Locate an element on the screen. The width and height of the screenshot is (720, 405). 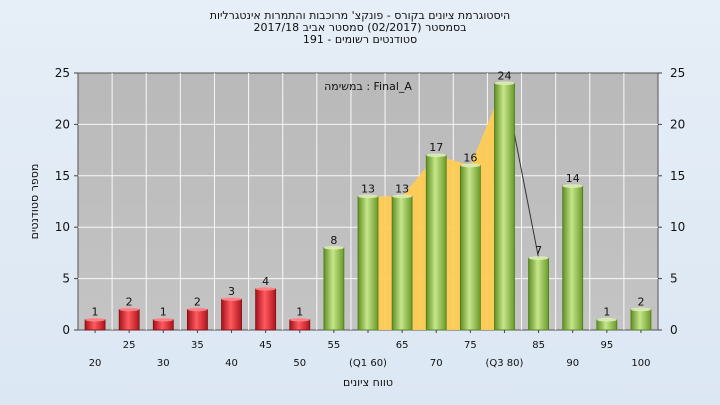
x-tick-label: 35 is located at coordinates (197, 345).